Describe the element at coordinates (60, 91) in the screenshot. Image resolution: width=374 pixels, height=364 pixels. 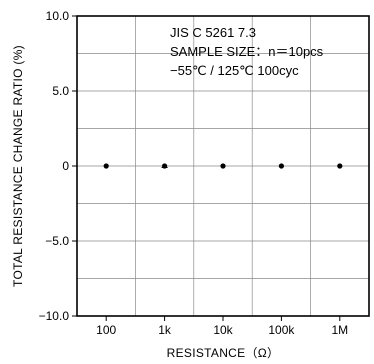
I see `y-tick-label: 5.0` at that location.